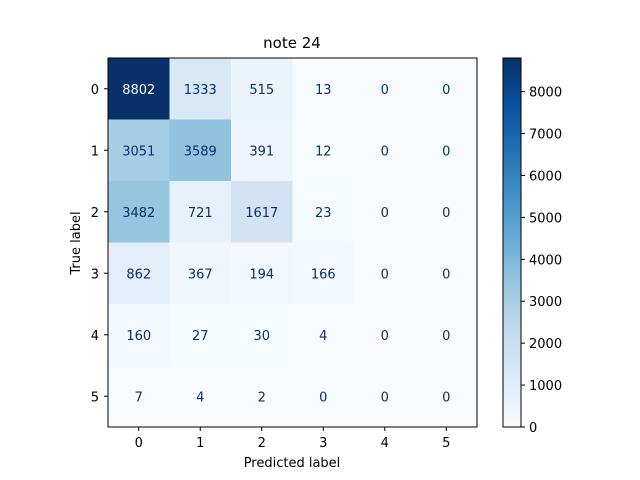 This screenshot has width=640, height=480. Describe the element at coordinates (512, 242) in the screenshot. I see `colorbar` at that location.